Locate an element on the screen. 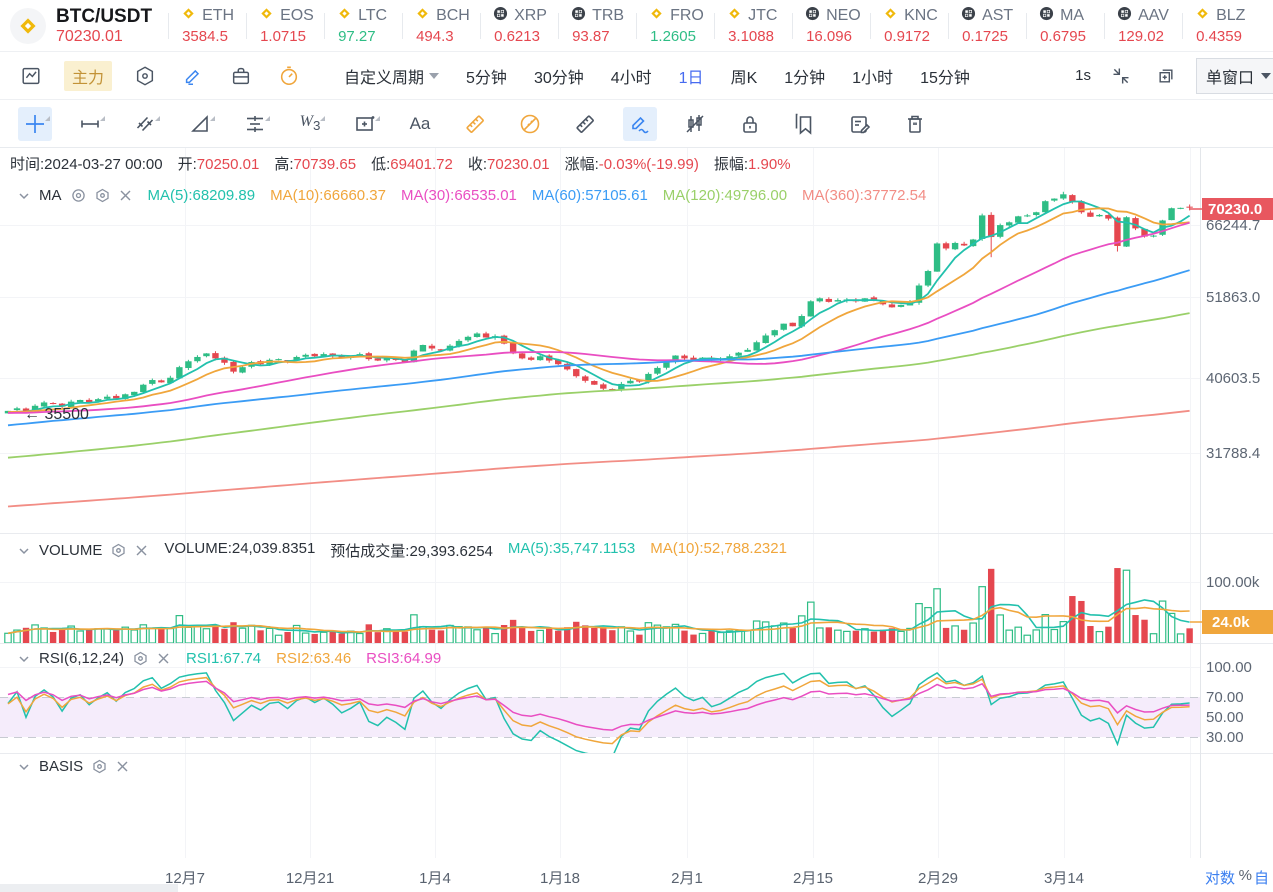  crosshair-icon is located at coordinates (35, 123).